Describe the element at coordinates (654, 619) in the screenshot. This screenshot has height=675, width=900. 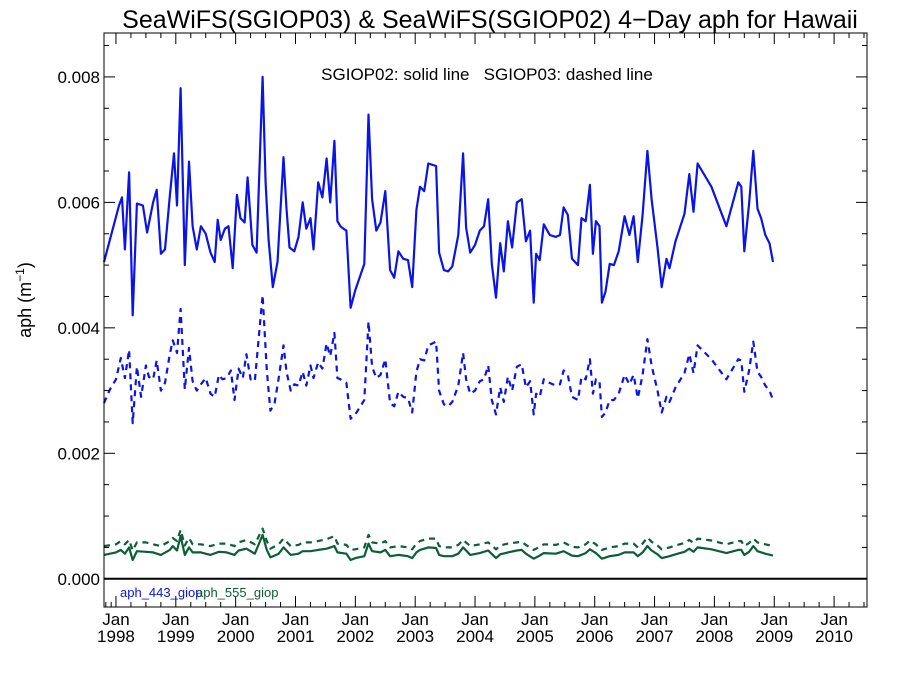
I see `x-tick-month-9: Jan` at that location.